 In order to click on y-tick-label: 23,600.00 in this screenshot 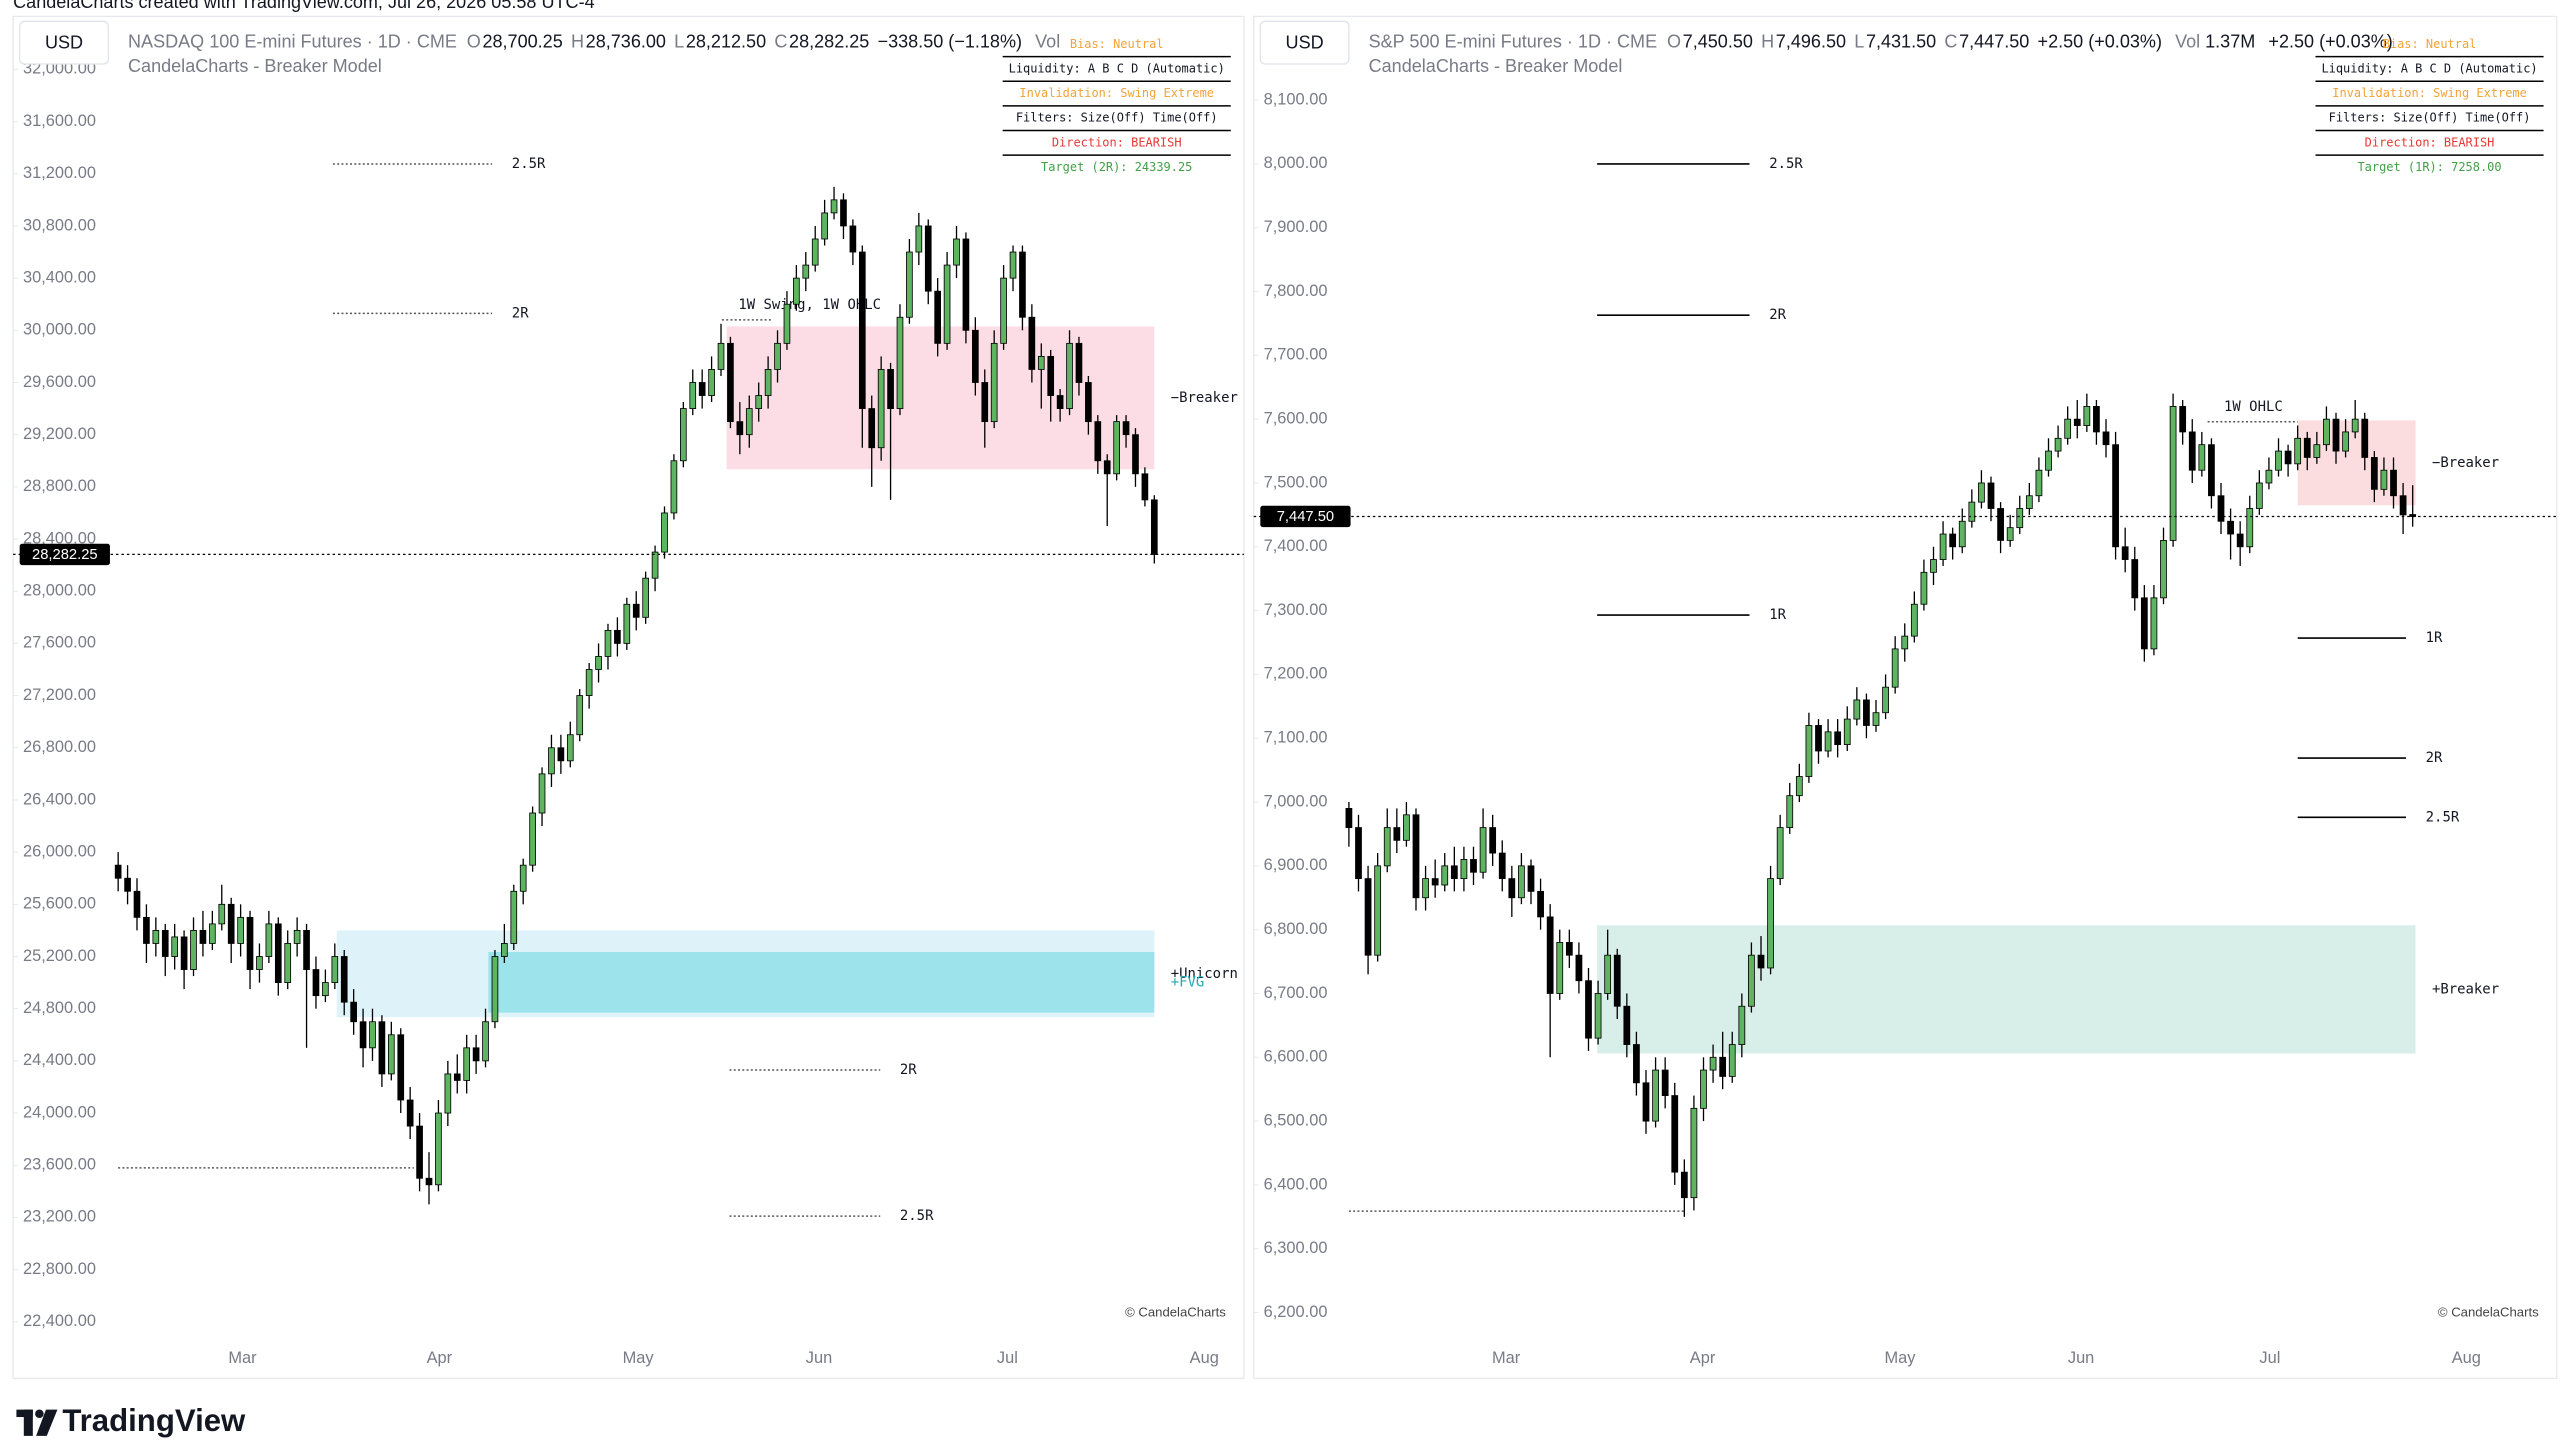, I will do `click(59, 1165)`.